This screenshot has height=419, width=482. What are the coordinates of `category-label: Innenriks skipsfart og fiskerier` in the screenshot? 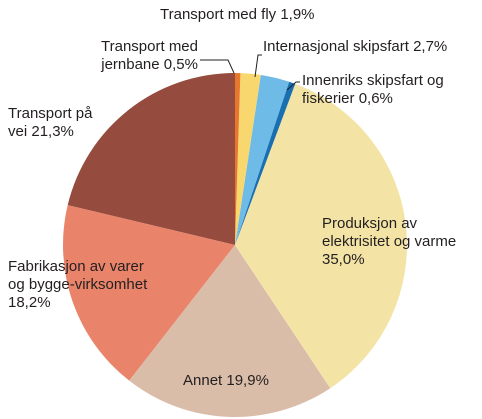 It's located at (373, 89).